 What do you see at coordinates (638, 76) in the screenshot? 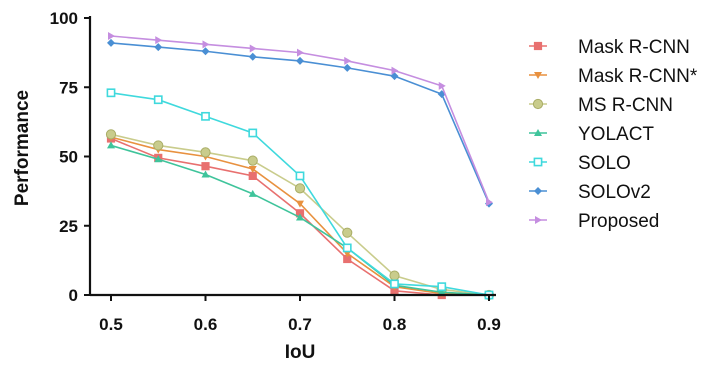
I see `legend-label: Mask R-CNN*` at bounding box center [638, 76].